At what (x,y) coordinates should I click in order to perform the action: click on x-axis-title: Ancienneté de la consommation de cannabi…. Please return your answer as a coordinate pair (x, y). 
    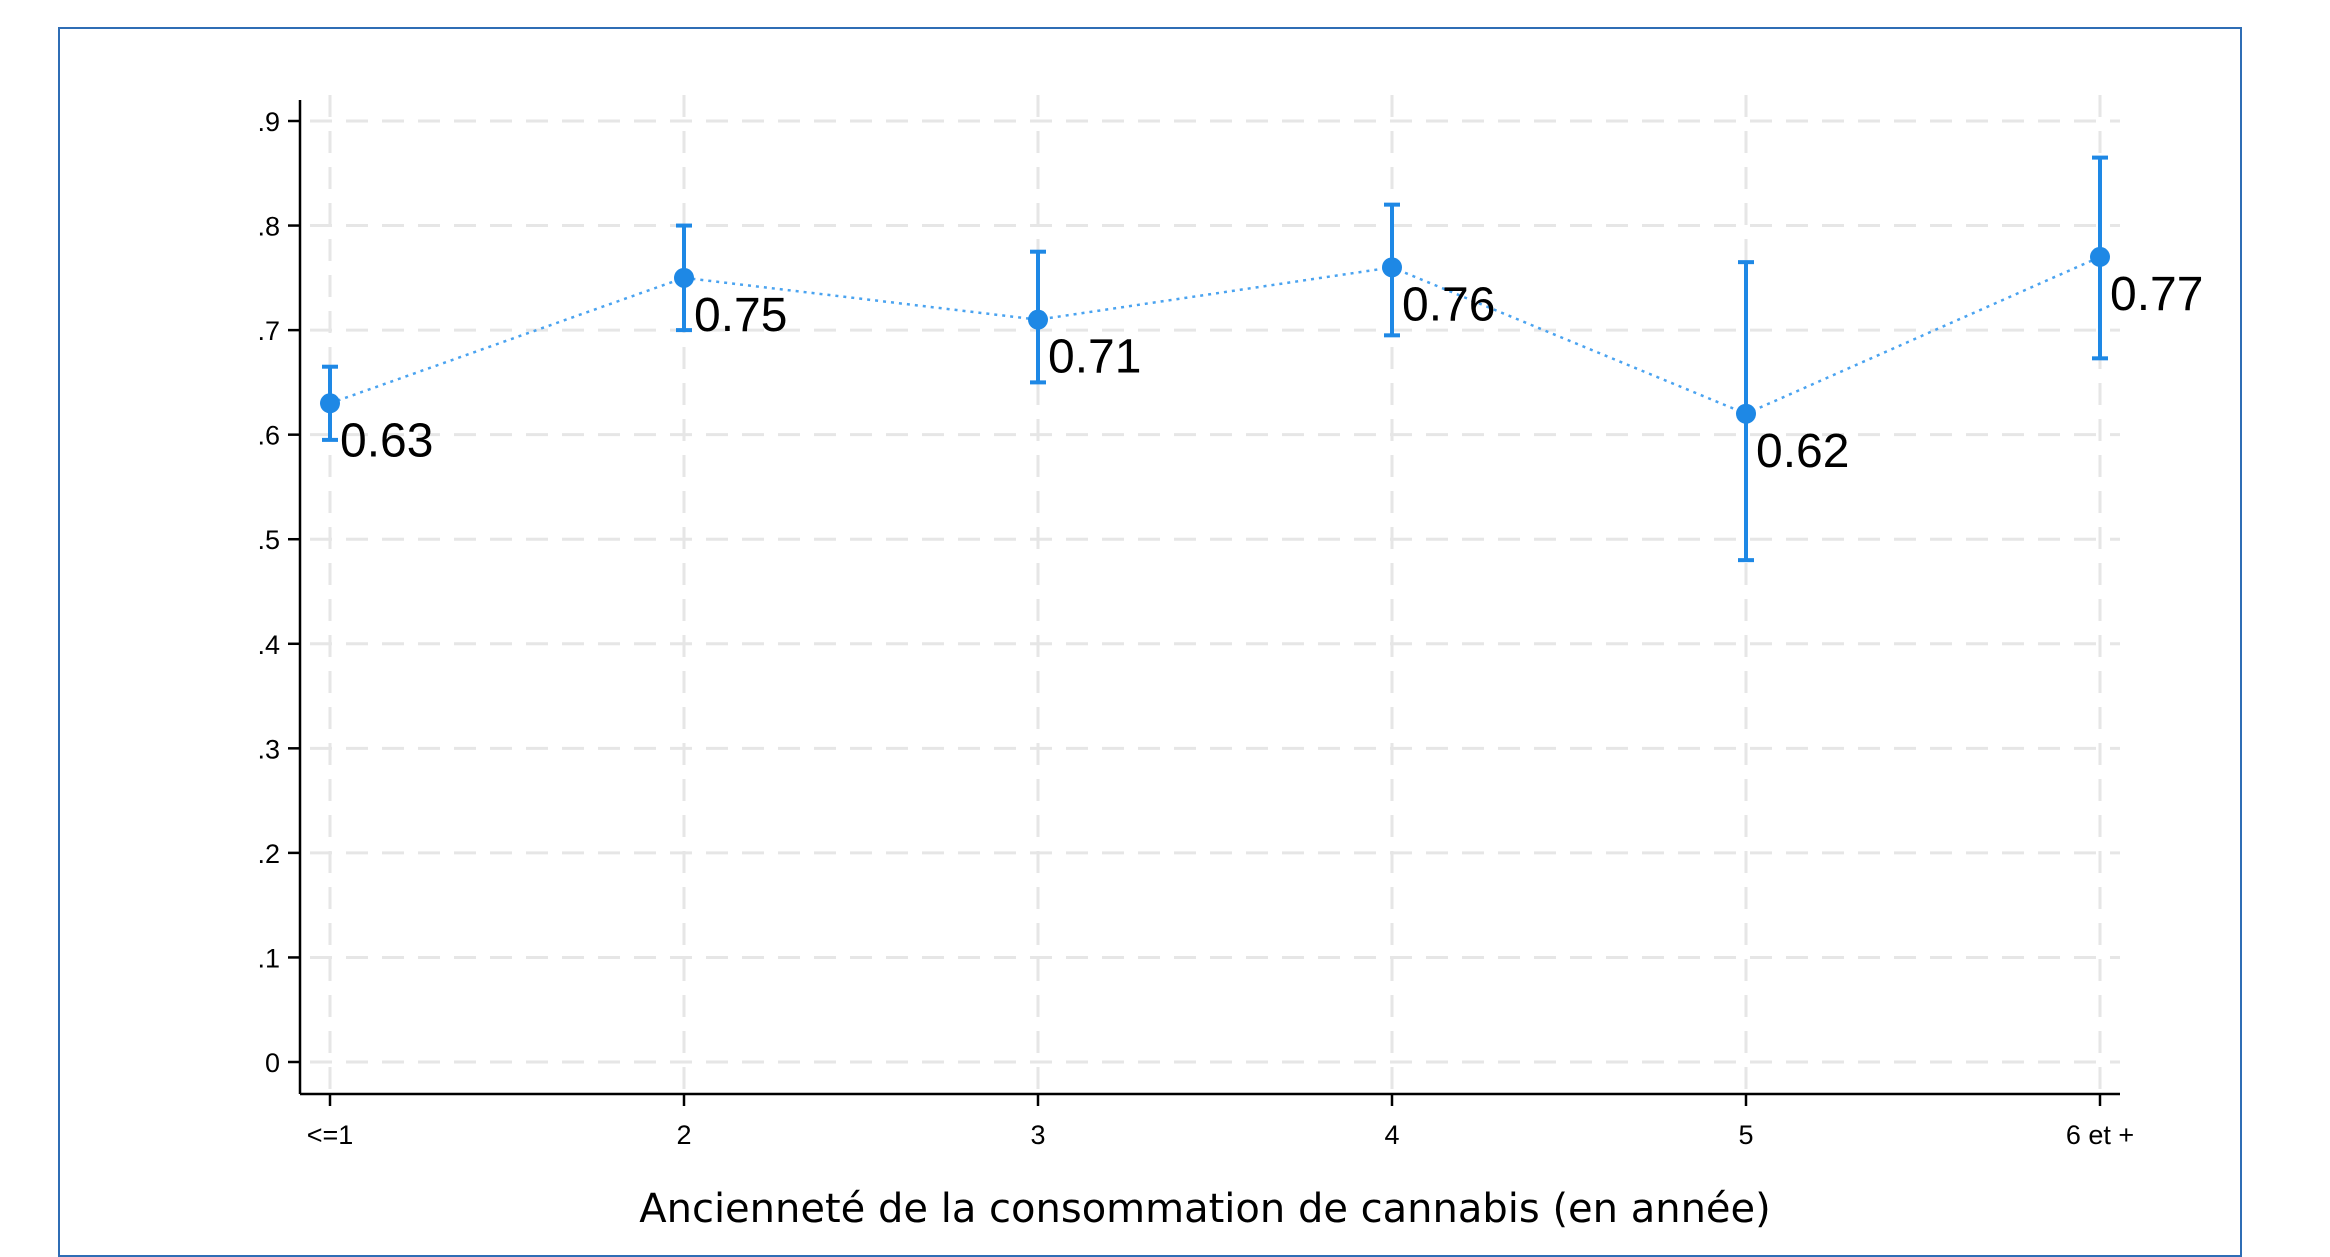
    Looking at the image, I should click on (1205, 1209).